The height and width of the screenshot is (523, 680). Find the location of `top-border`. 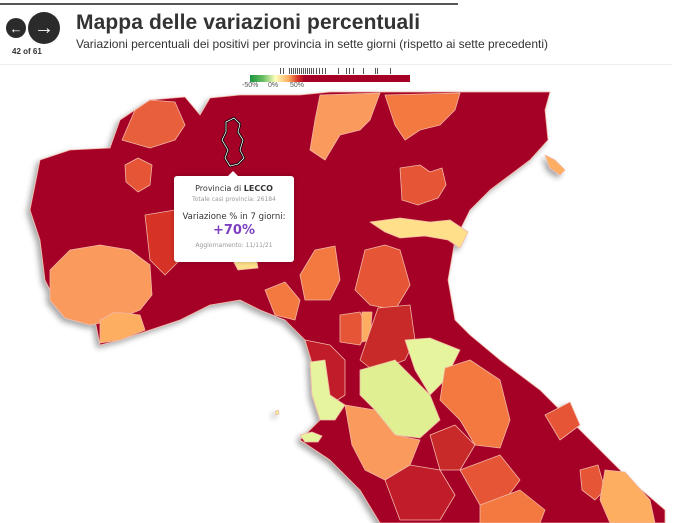

top-border is located at coordinates (229, 4).